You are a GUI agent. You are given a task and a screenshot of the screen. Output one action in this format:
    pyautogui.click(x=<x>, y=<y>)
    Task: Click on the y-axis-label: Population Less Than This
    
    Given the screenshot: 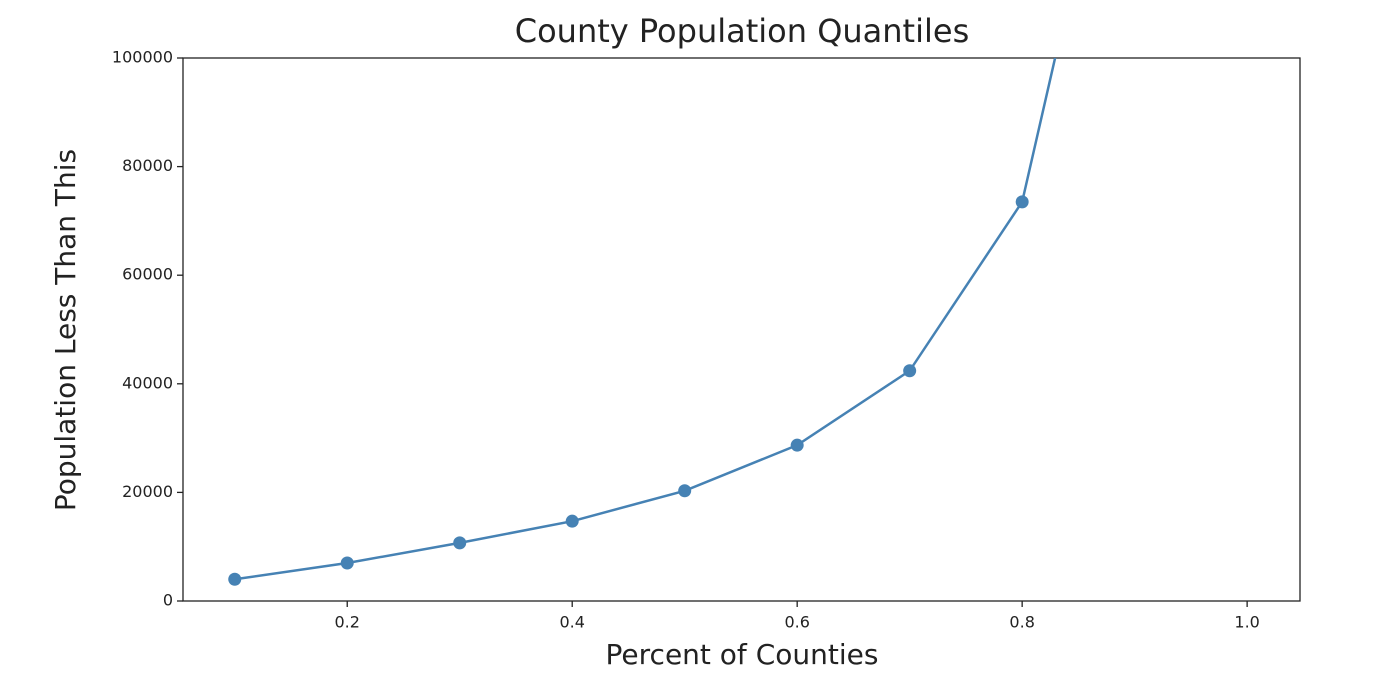 What is the action you would take?
    pyautogui.click(x=65, y=330)
    